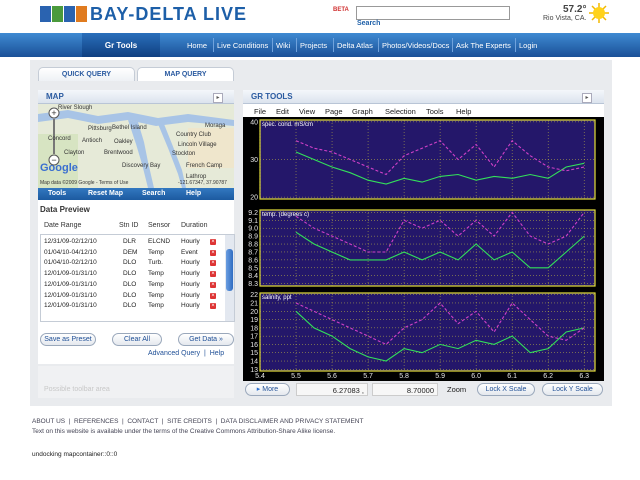 The image size is (640, 480). What do you see at coordinates (584, 376) in the screenshot?
I see `x-tick-label: 6.3` at bounding box center [584, 376].